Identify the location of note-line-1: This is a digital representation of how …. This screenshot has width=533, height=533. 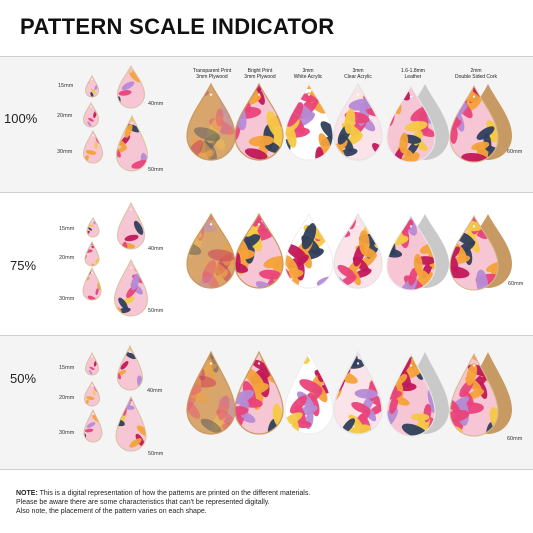
(174, 493).